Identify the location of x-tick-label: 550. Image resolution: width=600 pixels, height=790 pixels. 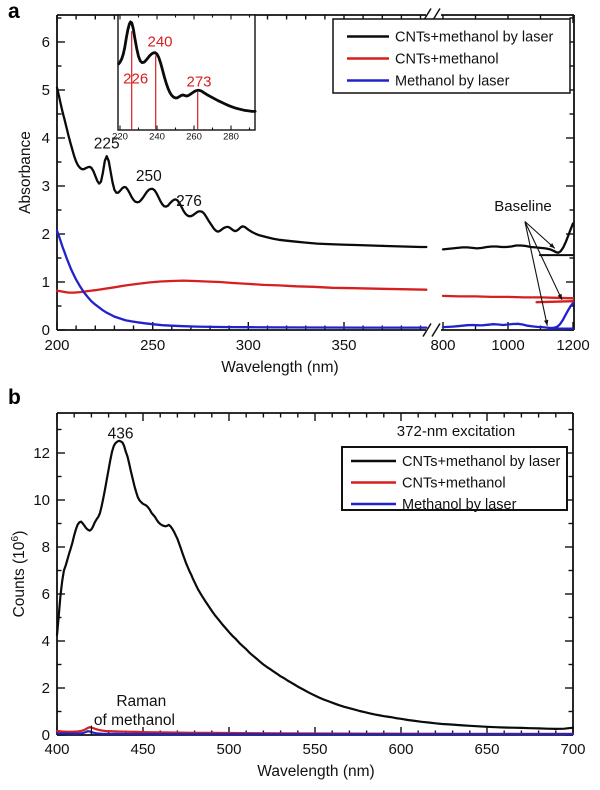
(314, 749).